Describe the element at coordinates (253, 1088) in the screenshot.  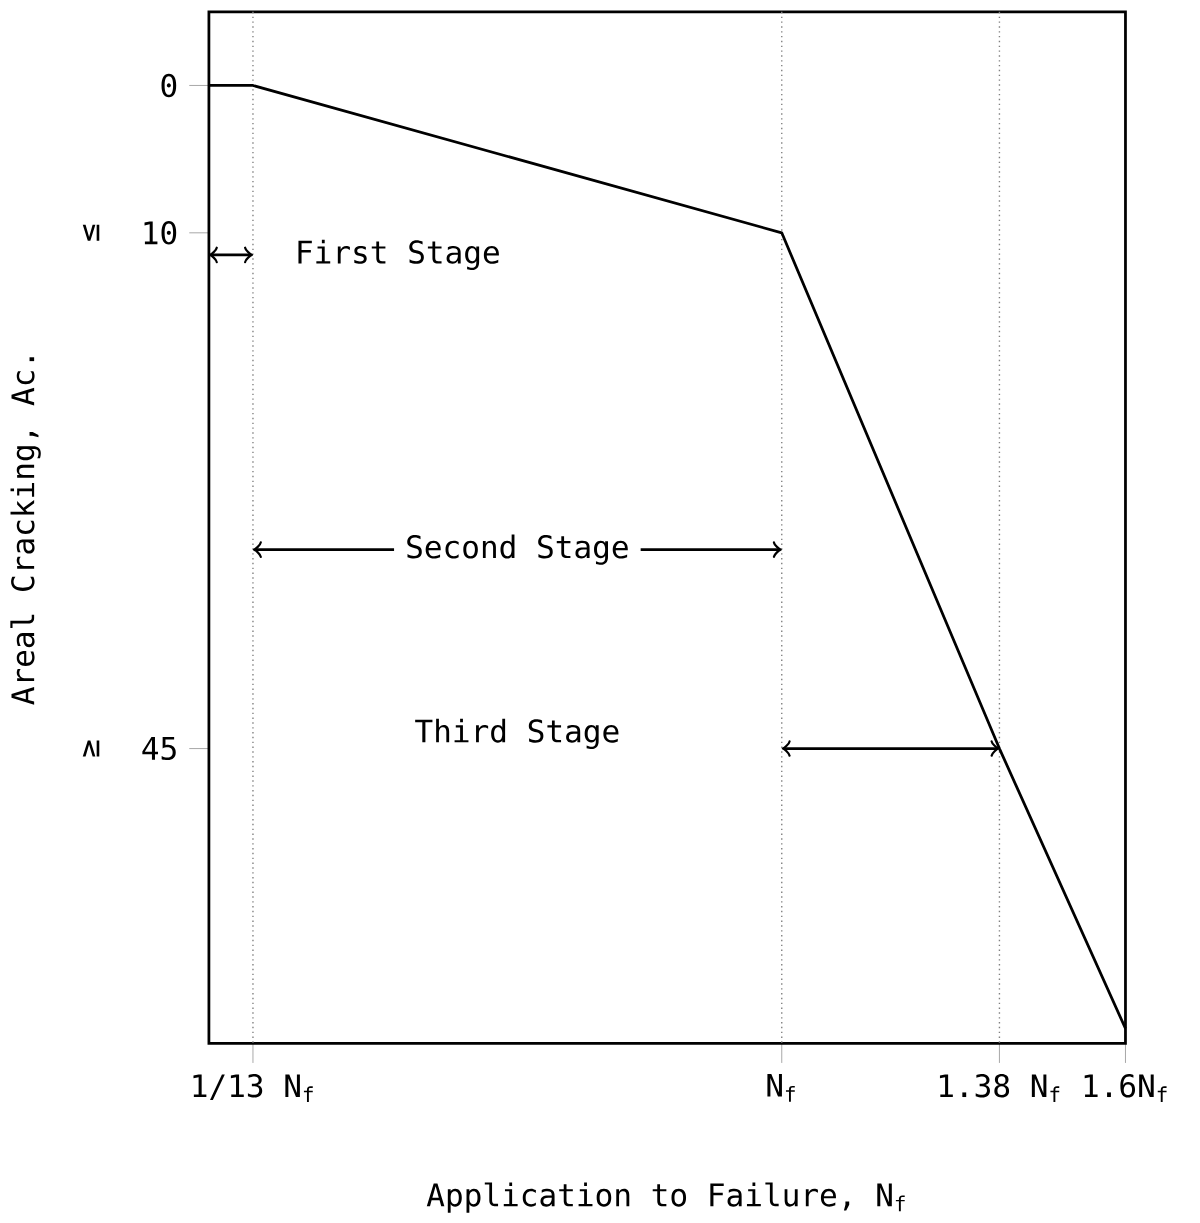
I see `x-tick-label: 1/13 N$_{f}$` at that location.